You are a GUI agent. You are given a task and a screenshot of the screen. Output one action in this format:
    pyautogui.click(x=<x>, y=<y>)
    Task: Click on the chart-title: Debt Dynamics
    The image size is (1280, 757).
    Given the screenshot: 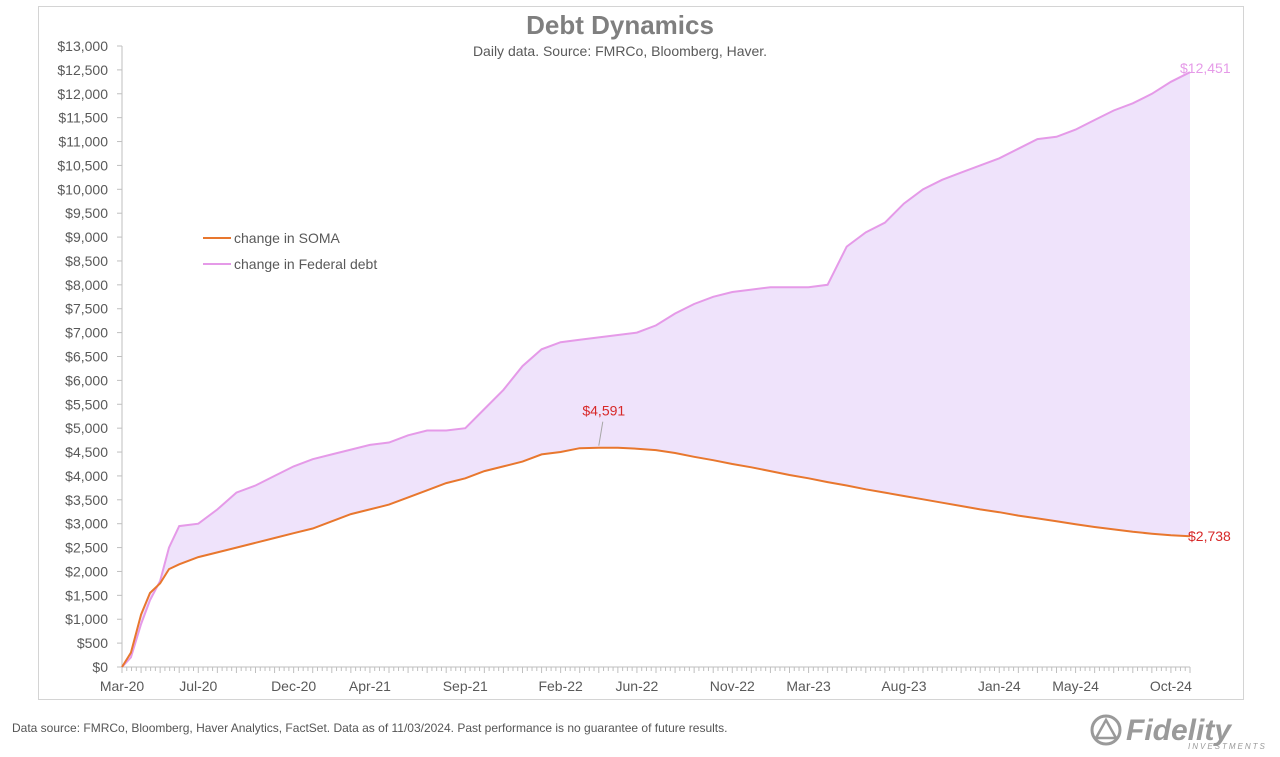 What is the action you would take?
    pyautogui.click(x=620, y=25)
    